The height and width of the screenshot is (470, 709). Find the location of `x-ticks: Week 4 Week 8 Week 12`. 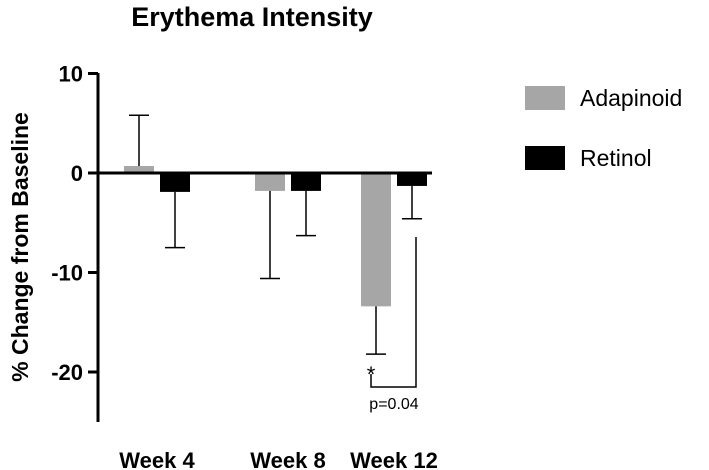

x-ticks: Week 4 Week 8 Week 12 is located at coordinates (278, 459).